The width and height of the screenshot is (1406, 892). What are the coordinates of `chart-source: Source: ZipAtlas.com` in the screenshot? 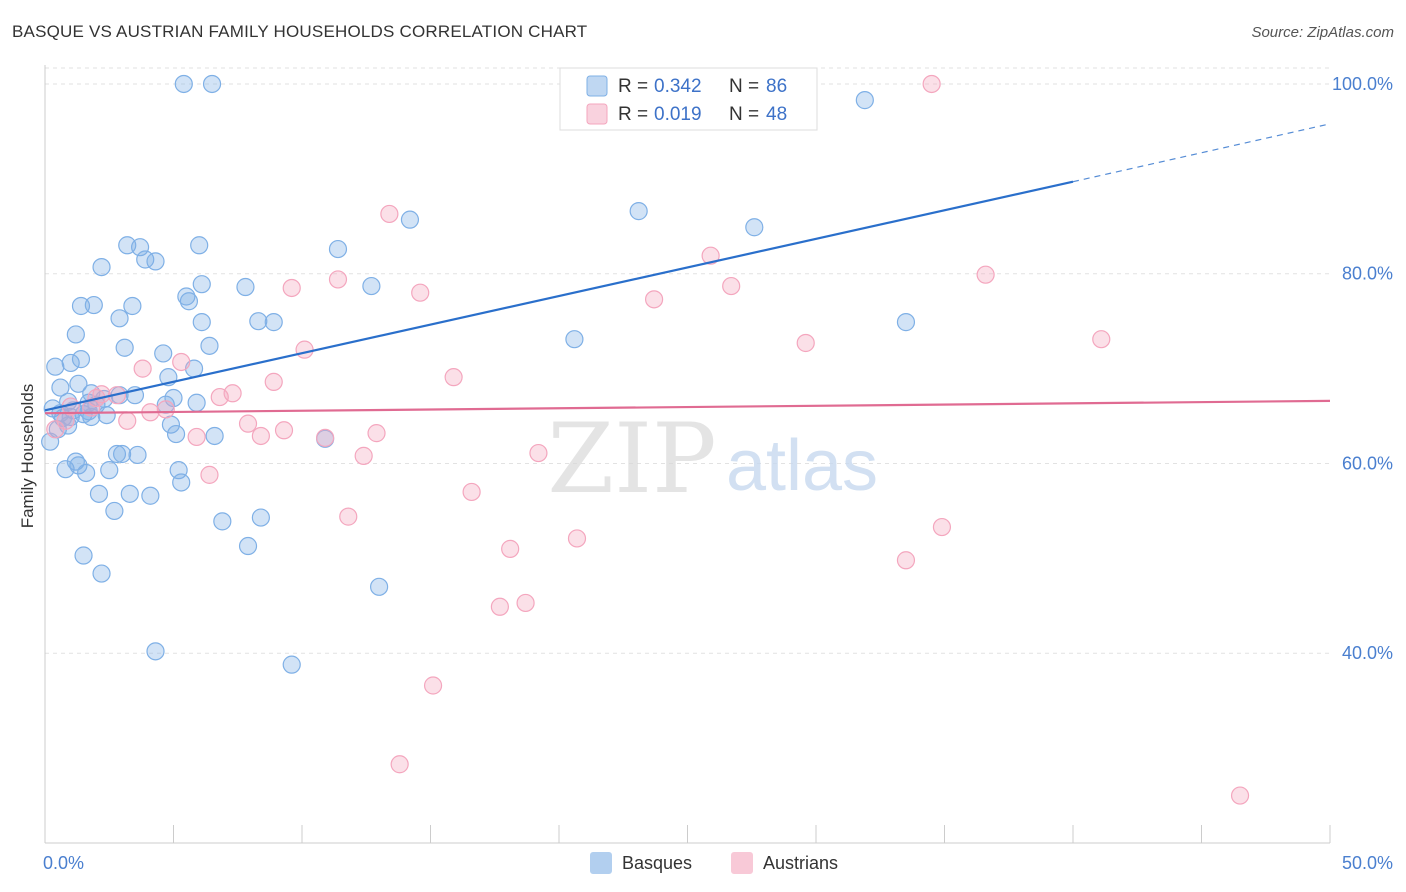 It's located at (1322, 32).